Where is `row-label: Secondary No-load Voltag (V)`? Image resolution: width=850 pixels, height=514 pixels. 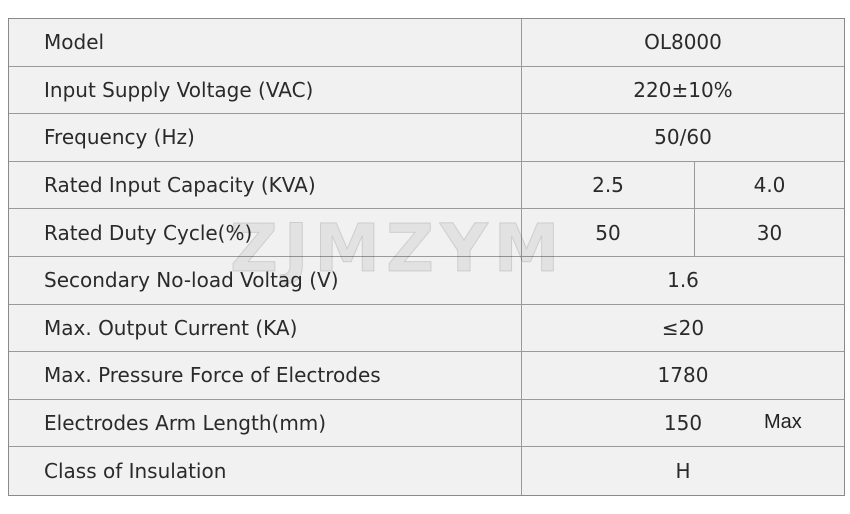 row-label: Secondary No-load Voltag (V) is located at coordinates (265, 281).